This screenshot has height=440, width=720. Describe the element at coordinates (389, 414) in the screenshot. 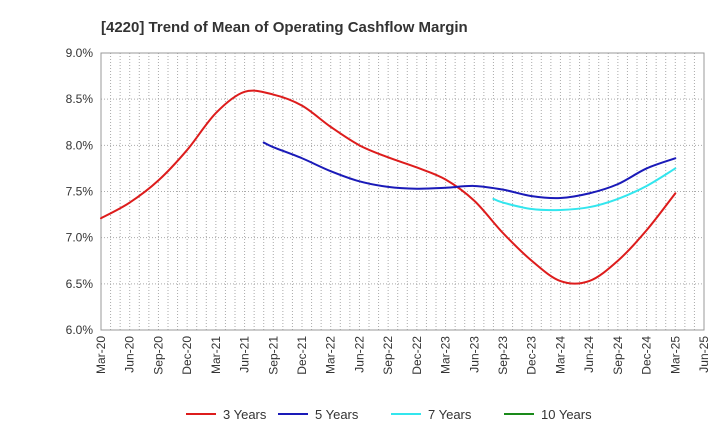

I see `legend: 3 Years 5 Years 7 Years 10 Years` at that location.